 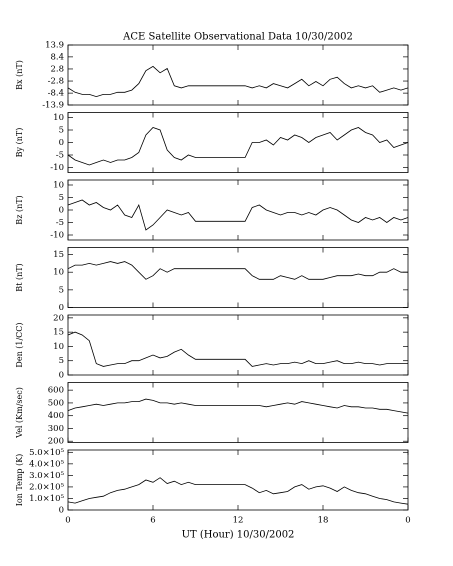 I want to click on x-axis-label: UT (Hour) 10/30/2002, so click(x=238, y=535).